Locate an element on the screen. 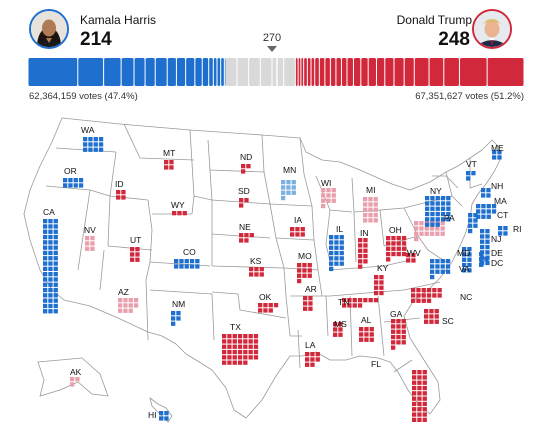 This screenshot has width=552, height=430. alaska-outline is located at coordinates (73, 377).